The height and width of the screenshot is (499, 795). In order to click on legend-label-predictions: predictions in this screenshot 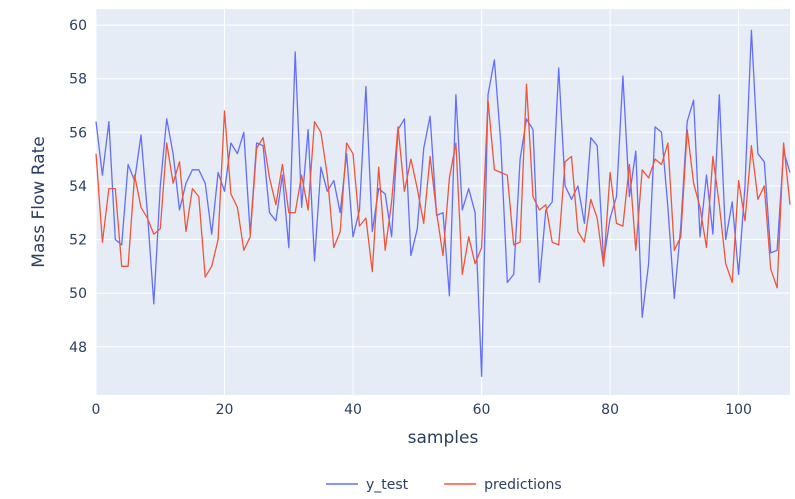, I will do `click(523, 485)`.